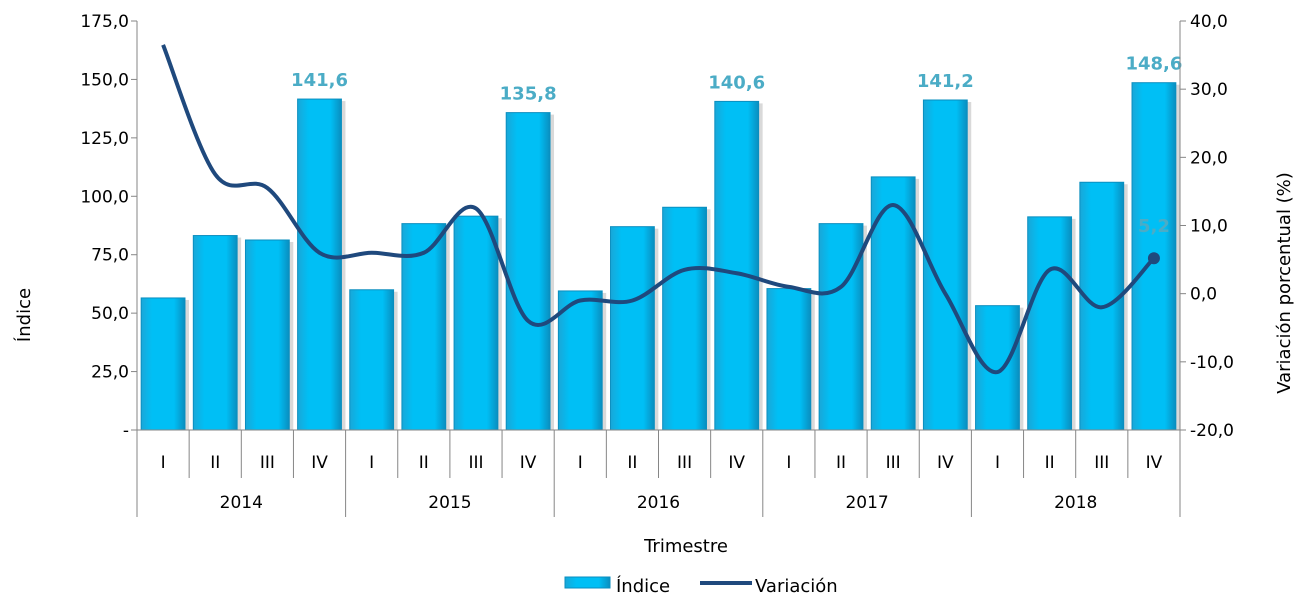  Describe the element at coordinates (1209, 22) in the screenshot. I see `y2-tick-label: 40,0` at that location.